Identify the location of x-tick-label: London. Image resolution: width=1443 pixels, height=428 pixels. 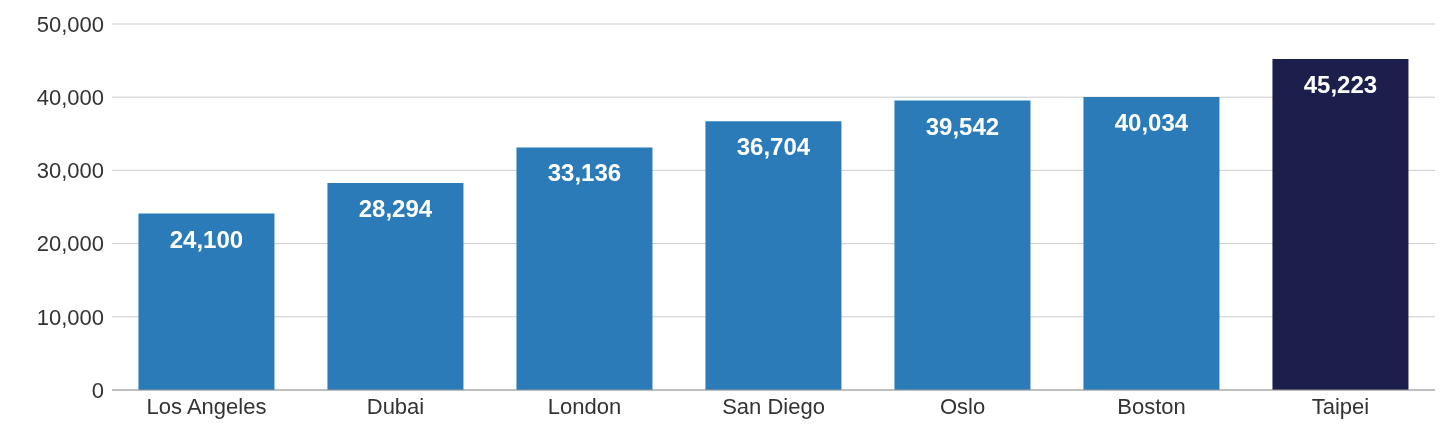
(584, 406).